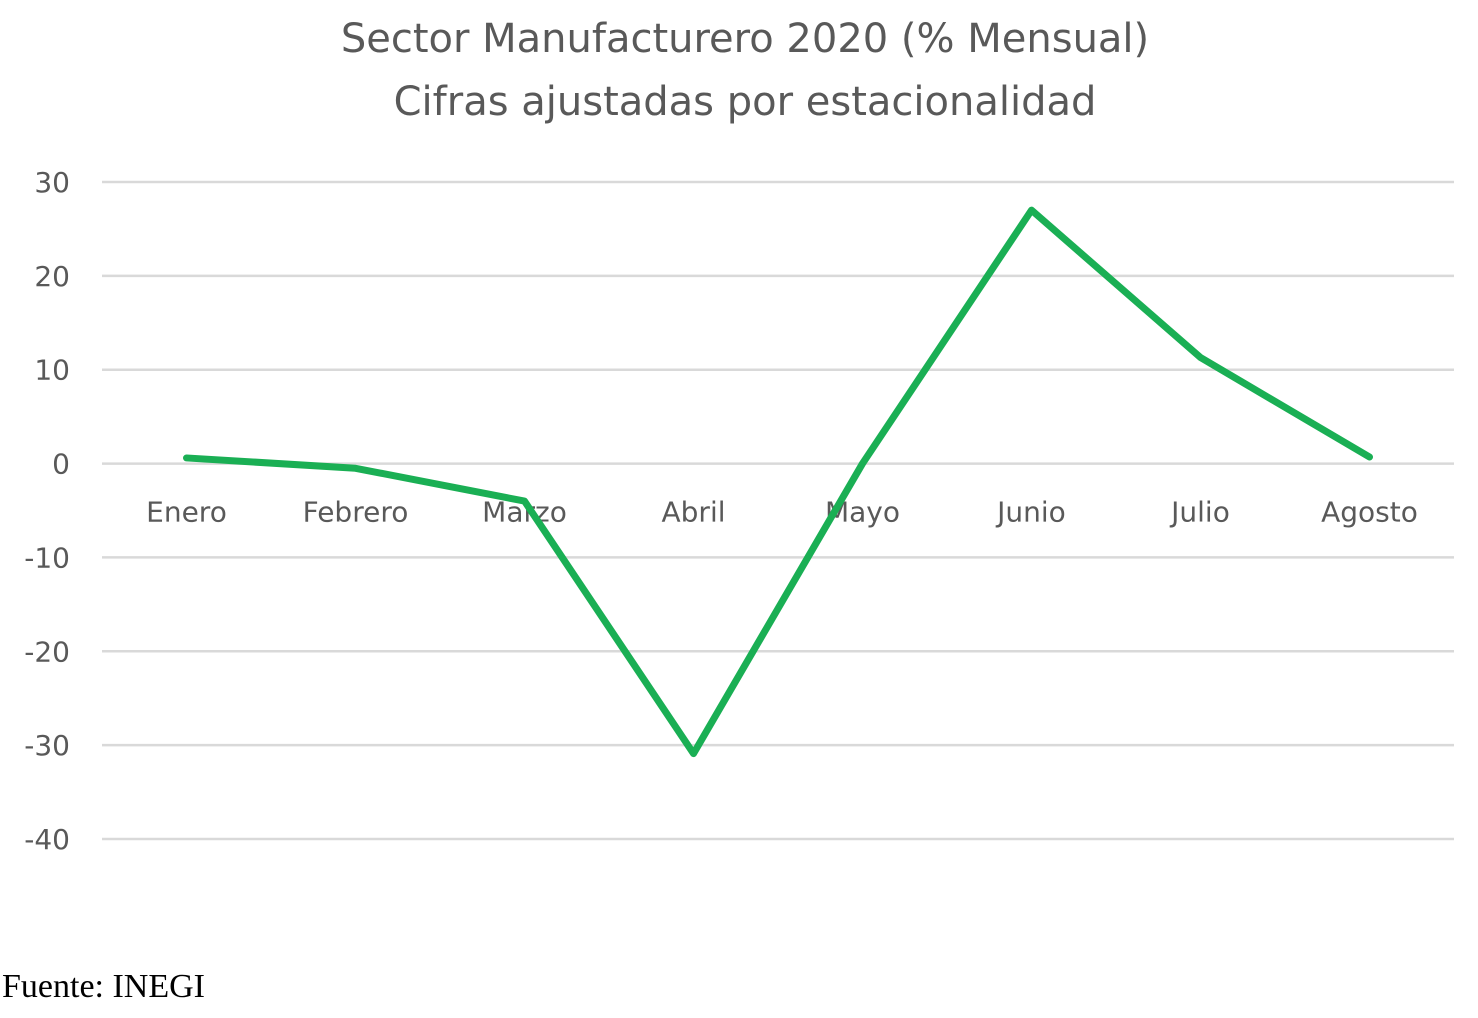 The width and height of the screenshot is (1478, 1018). What do you see at coordinates (47, 511) in the screenshot?
I see `y-axis-ticks: 30 20 10 0 -10 -20 -30 -40` at bounding box center [47, 511].